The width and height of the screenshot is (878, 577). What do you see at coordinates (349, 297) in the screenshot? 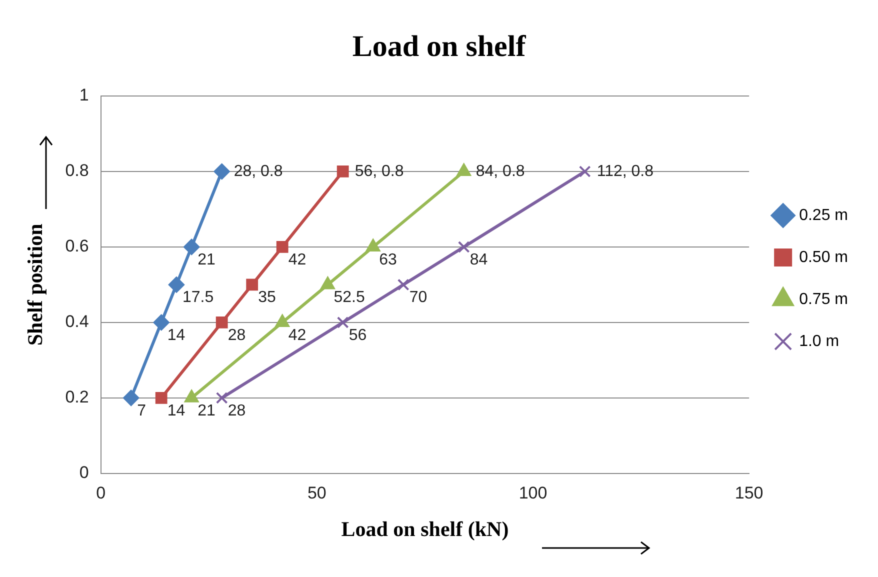
I see `annotation: 52.5` at bounding box center [349, 297].